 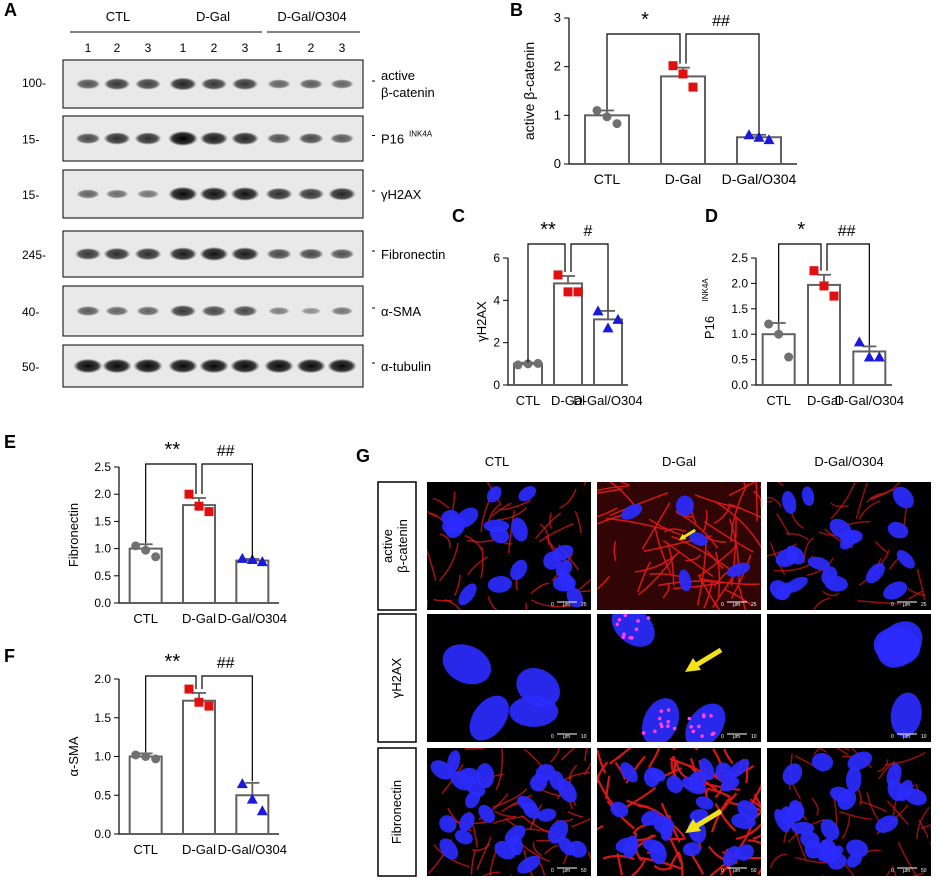 What do you see at coordinates (406, 366) in the screenshot?
I see `blot-protein-label: α-tubulin` at bounding box center [406, 366].